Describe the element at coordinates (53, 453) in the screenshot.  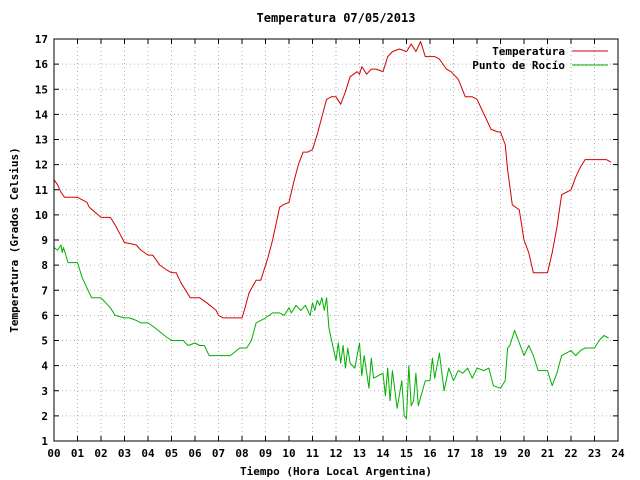
I see `x-tick-label: 00` at that location.